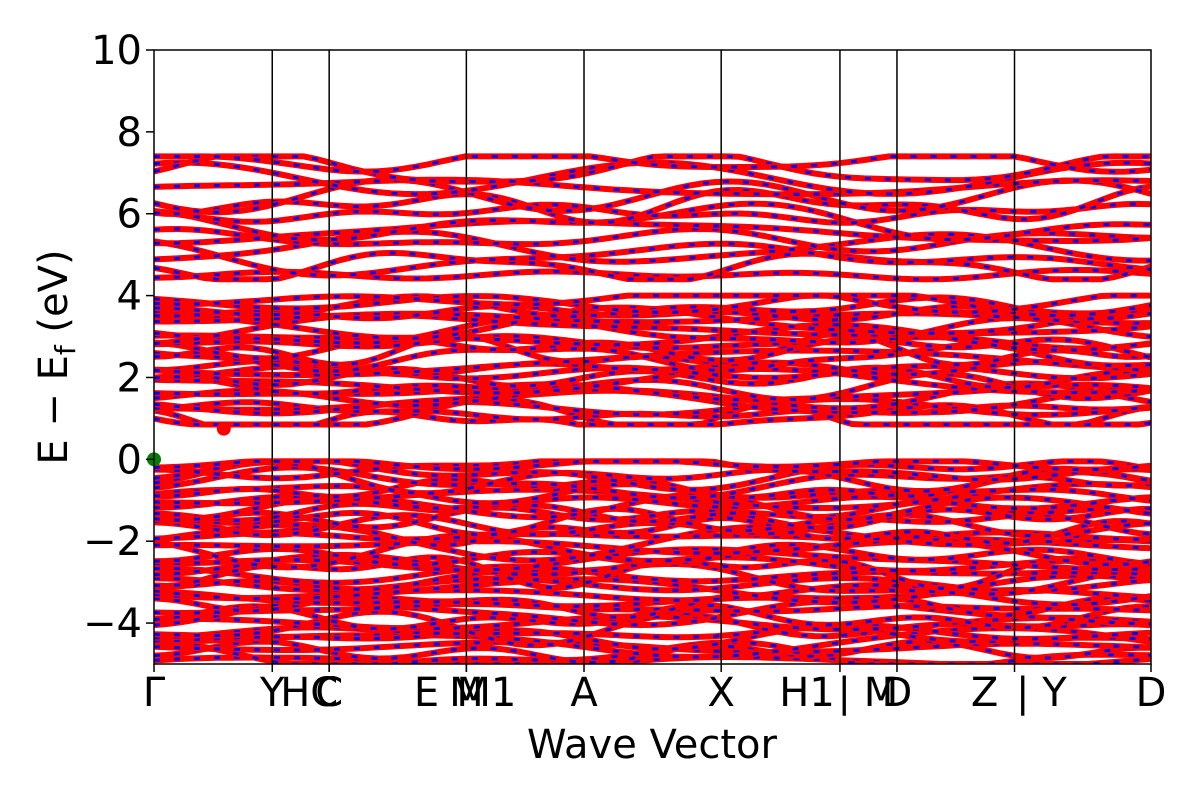 The height and width of the screenshot is (800, 1200). Describe the element at coordinates (189, 444) in the screenshot. I see `band-edge-markers` at that location.